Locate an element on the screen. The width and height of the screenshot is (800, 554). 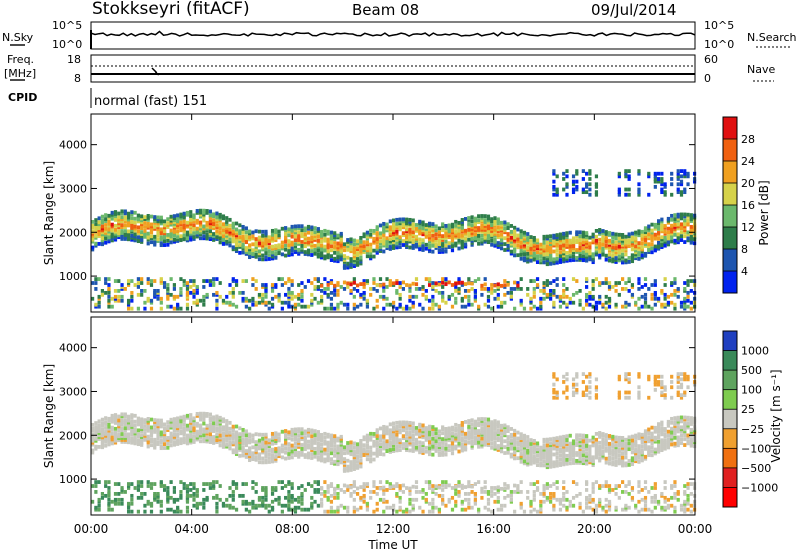
beam-title: Beam 08 is located at coordinates (386, 10).